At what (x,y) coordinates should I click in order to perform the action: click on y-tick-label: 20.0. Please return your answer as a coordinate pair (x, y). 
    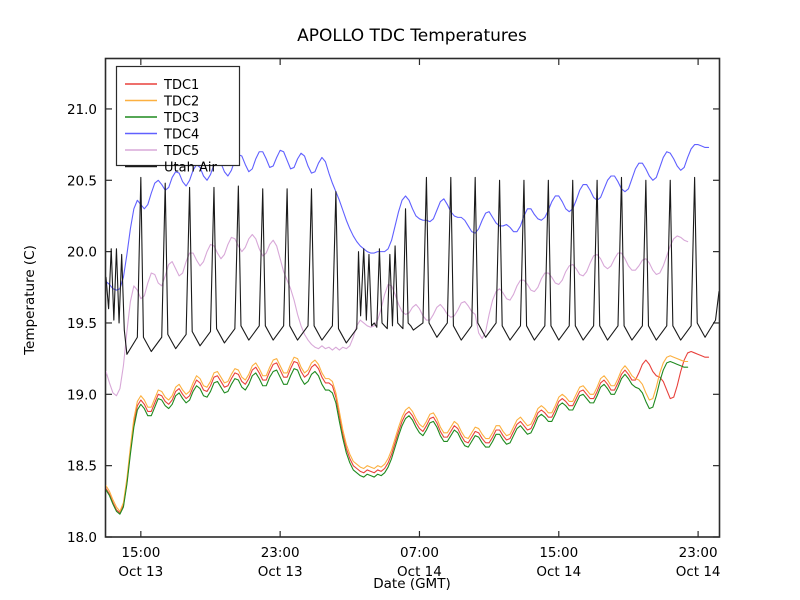
    Looking at the image, I should click on (82, 253).